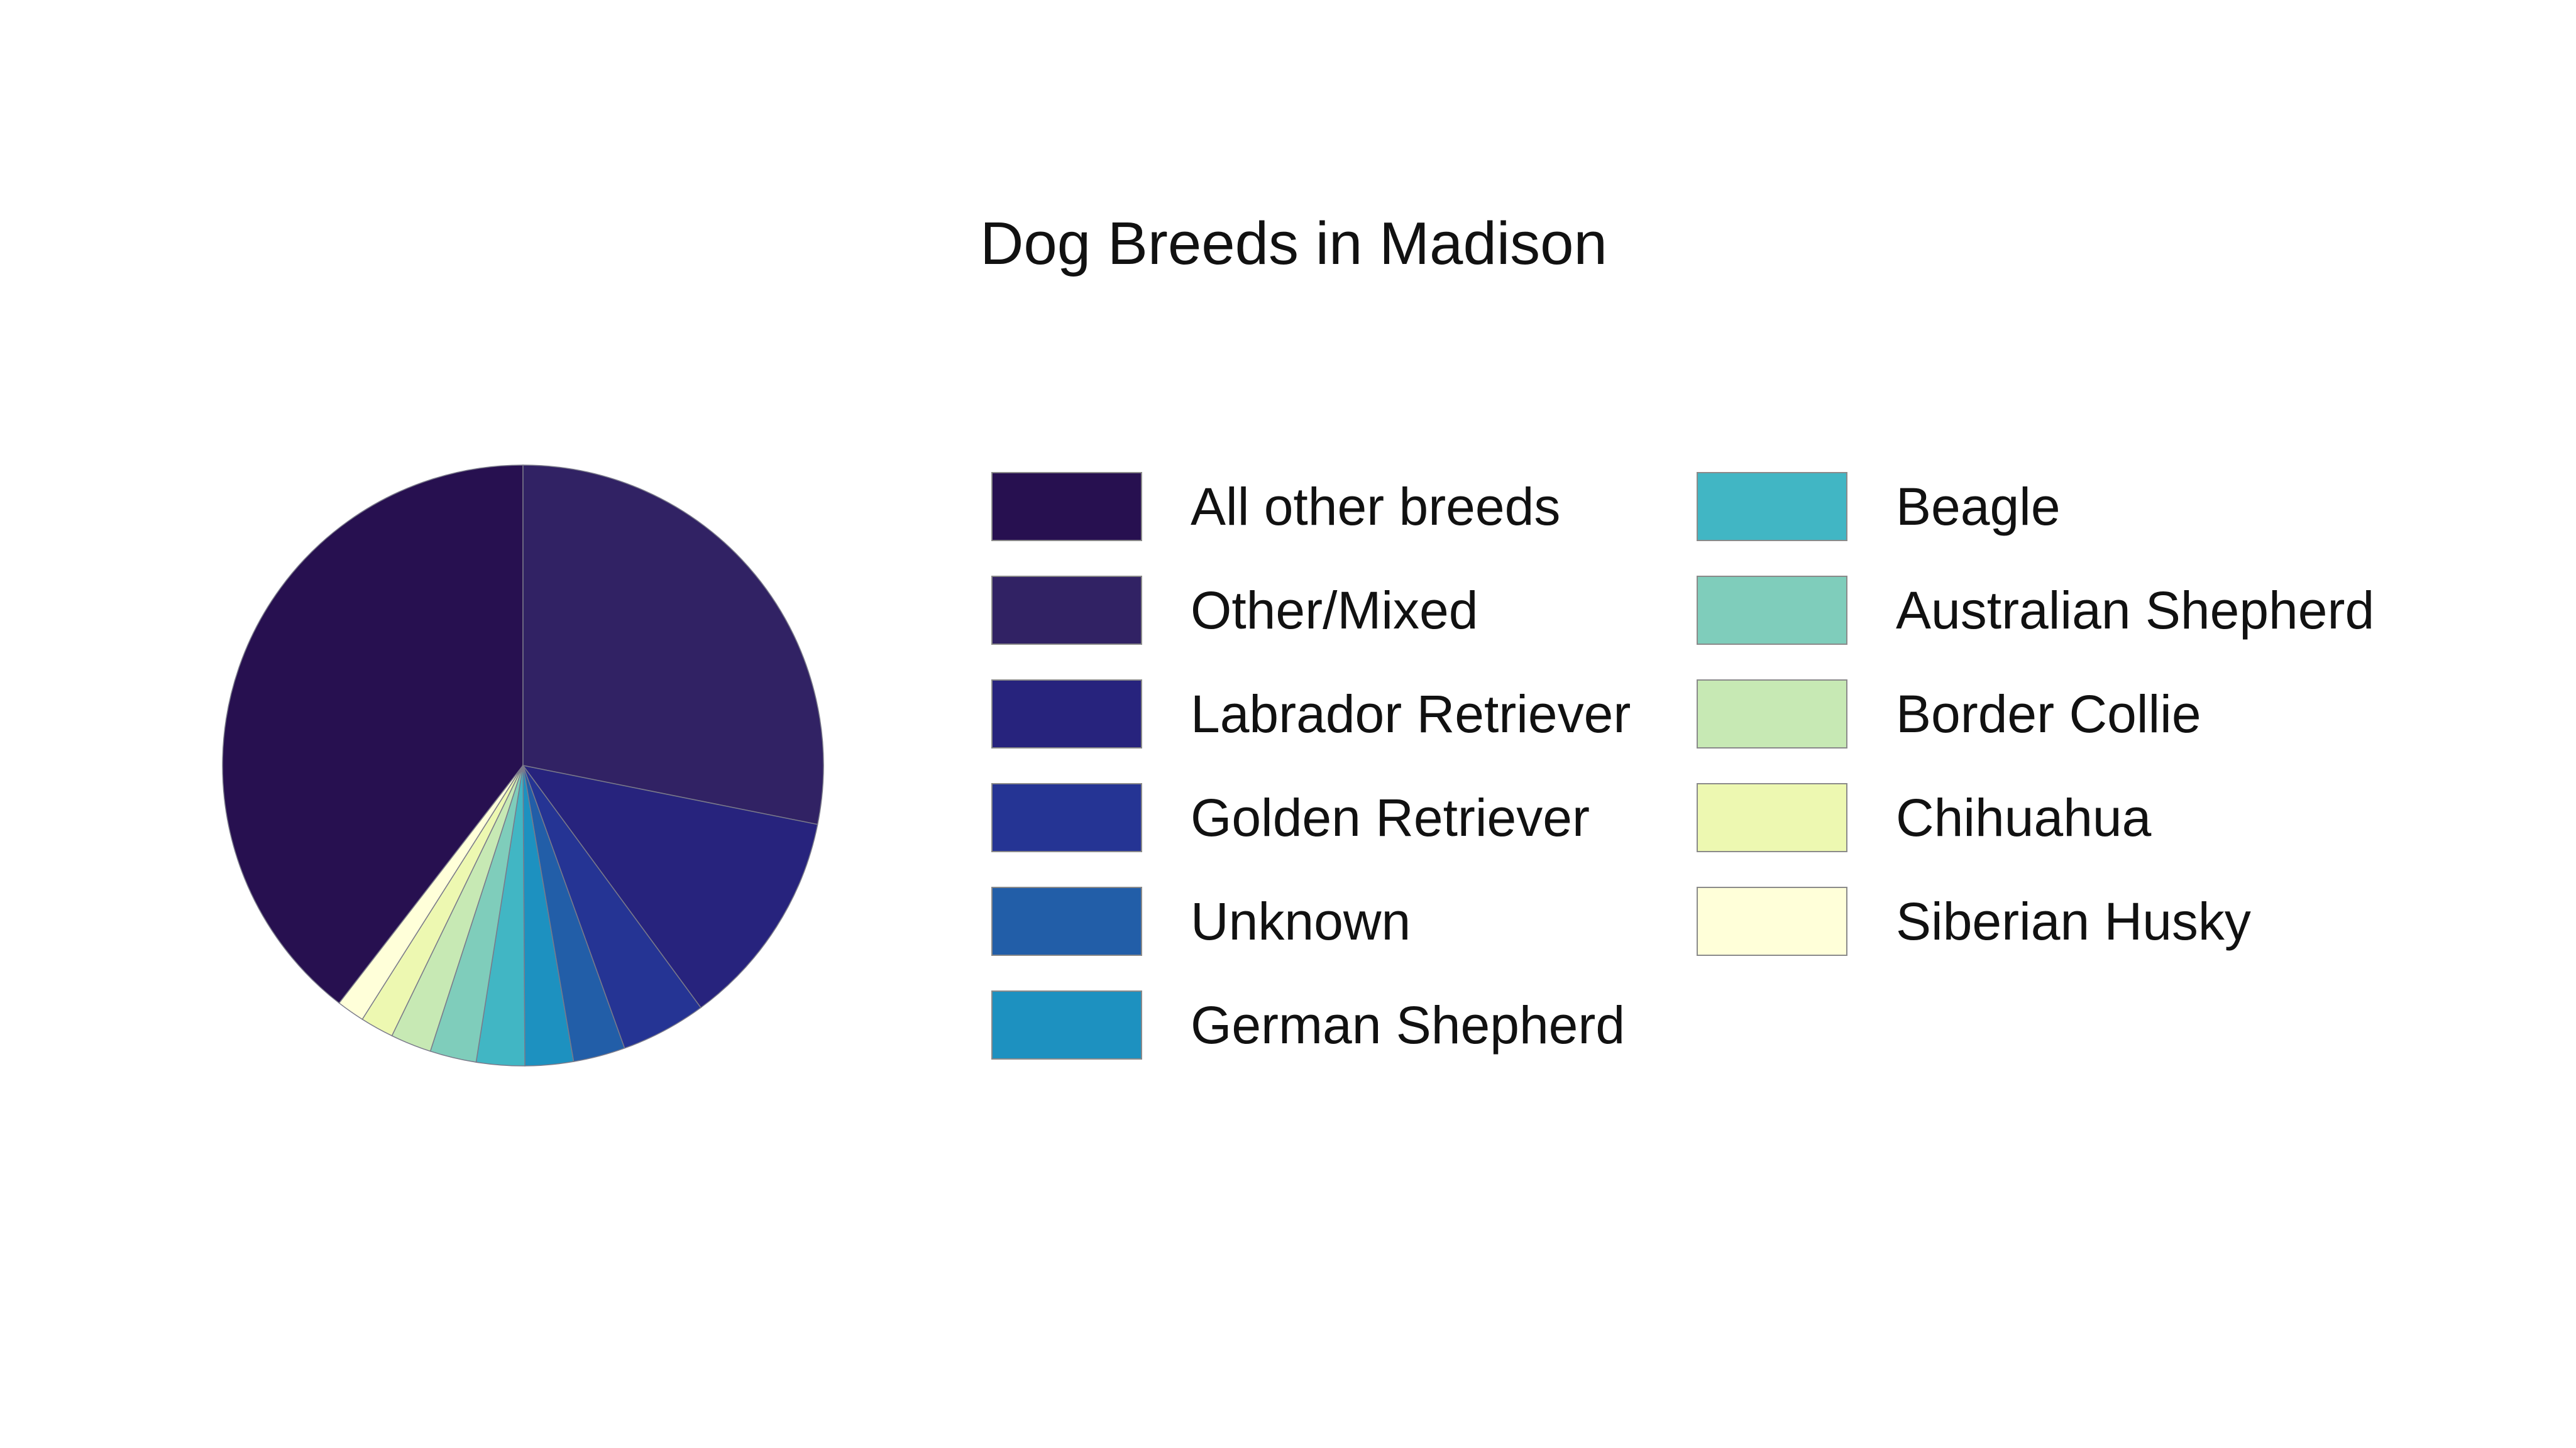 This screenshot has height=1448, width=2576. What do you see at coordinates (1391, 817) in the screenshot?
I see `legend-label: Golden Retriever` at bounding box center [1391, 817].